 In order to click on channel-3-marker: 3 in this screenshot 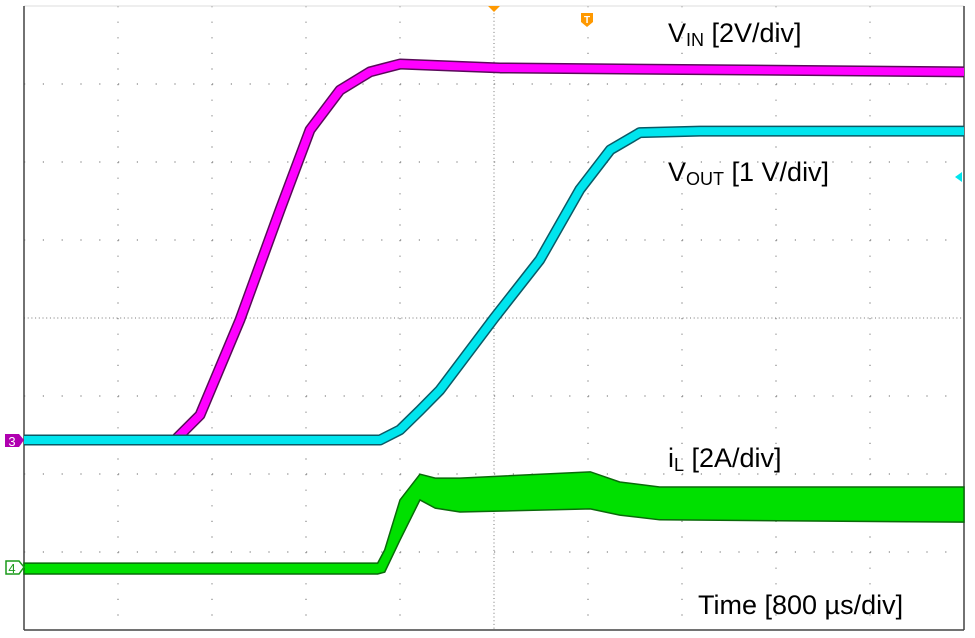, I will do `click(14, 441)`.